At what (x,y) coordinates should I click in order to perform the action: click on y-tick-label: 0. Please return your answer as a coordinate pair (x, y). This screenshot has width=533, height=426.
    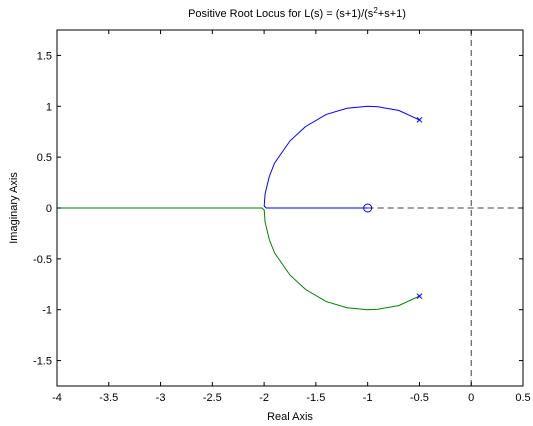
    Looking at the image, I should click on (49, 209).